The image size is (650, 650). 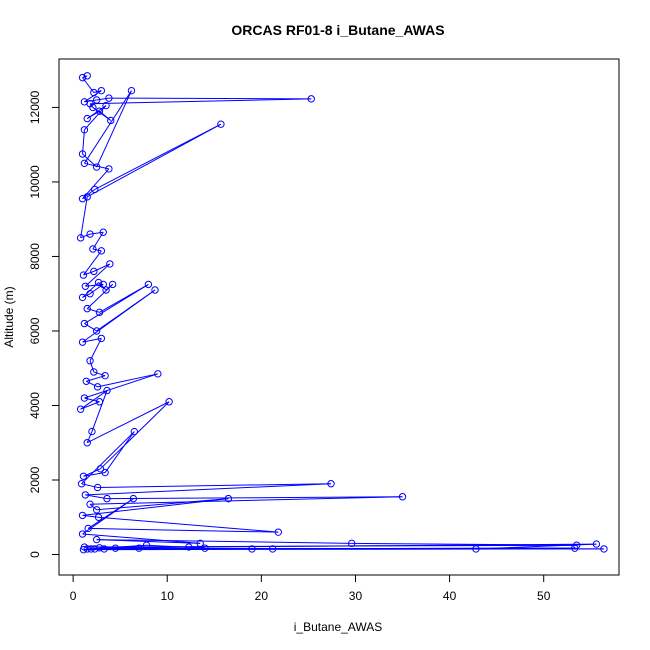 I want to click on x-tick-label: 50, so click(x=544, y=596).